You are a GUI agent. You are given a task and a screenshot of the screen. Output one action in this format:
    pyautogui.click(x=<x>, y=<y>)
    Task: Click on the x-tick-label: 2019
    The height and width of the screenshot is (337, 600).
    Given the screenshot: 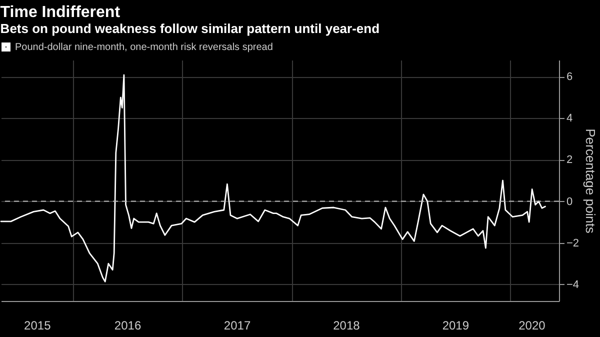 What is the action you would take?
    pyautogui.click(x=456, y=325)
    